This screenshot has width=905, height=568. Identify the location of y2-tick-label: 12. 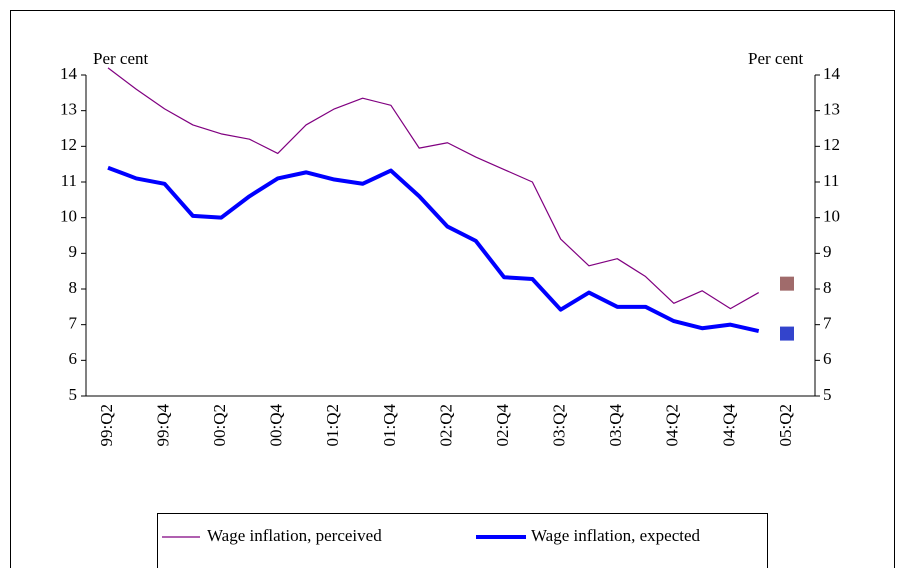
(831, 144).